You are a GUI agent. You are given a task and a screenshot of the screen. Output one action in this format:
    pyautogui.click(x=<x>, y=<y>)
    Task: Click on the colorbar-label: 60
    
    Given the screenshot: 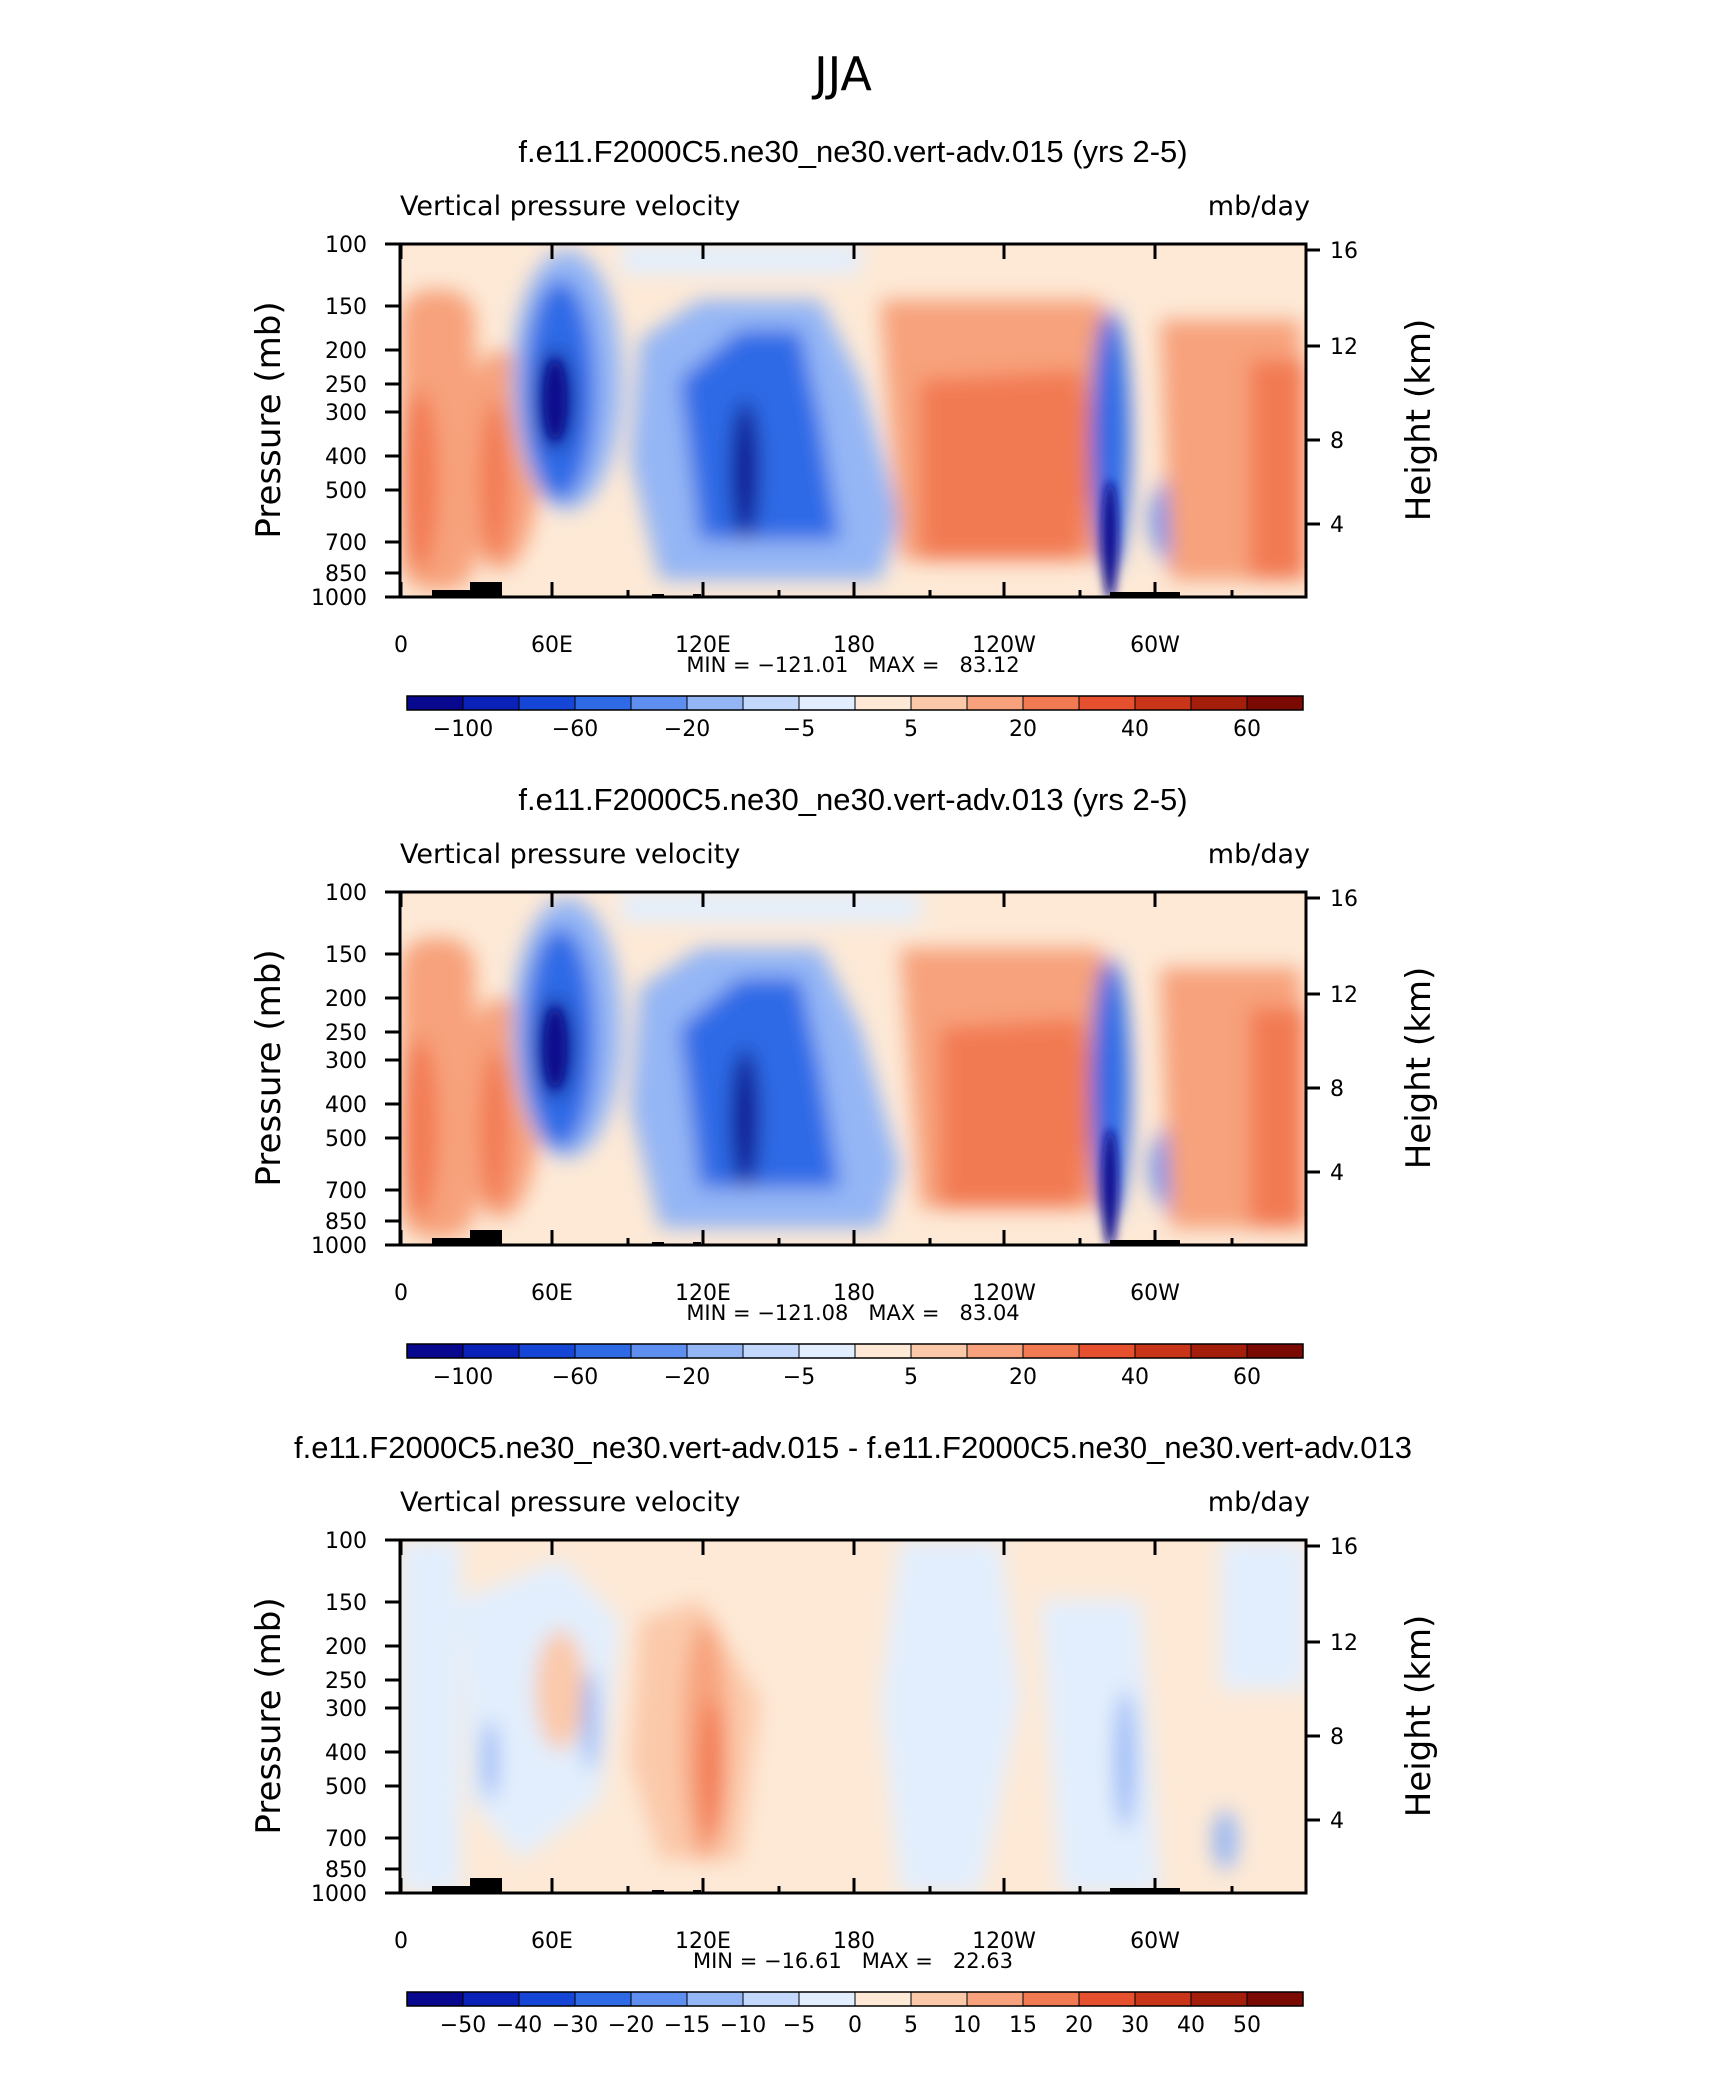 What is the action you would take?
    pyautogui.click(x=1247, y=1377)
    